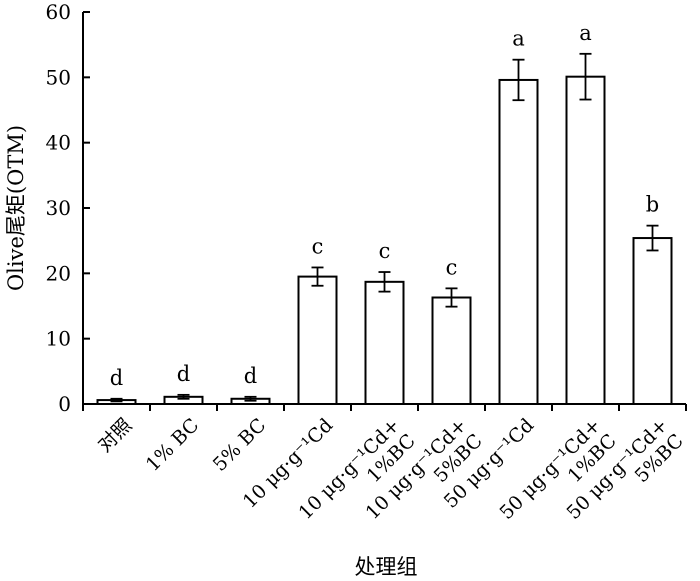 The image size is (700, 581). I want to click on x-tick-label: 对照, so click(115, 435).